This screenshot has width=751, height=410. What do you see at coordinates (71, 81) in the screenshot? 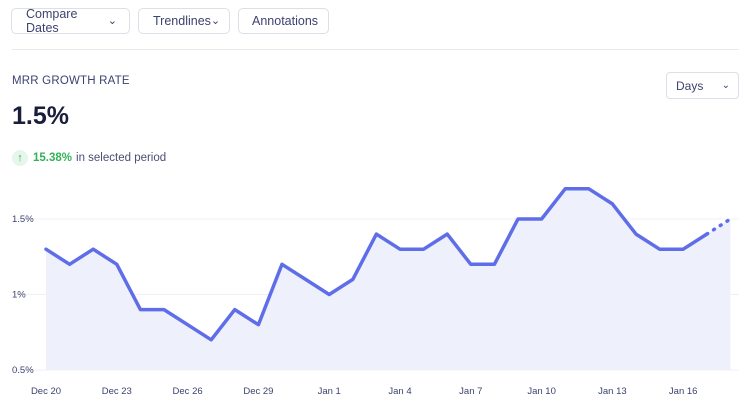
I see `metric-title: MRR GROWTH RATE` at bounding box center [71, 81].